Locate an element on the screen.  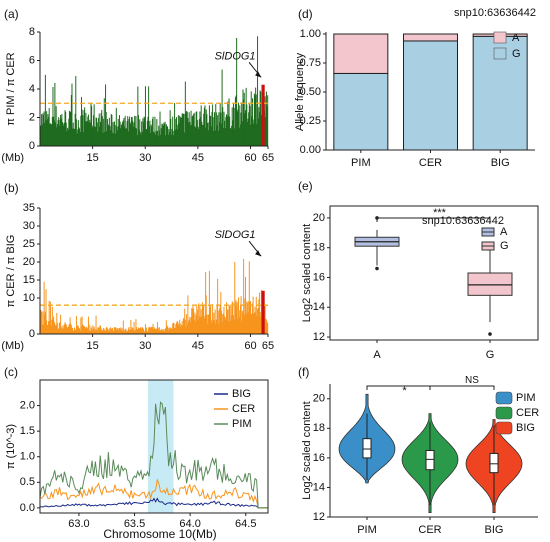
f-x-tick-label: CER is located at coordinates (429, 530).